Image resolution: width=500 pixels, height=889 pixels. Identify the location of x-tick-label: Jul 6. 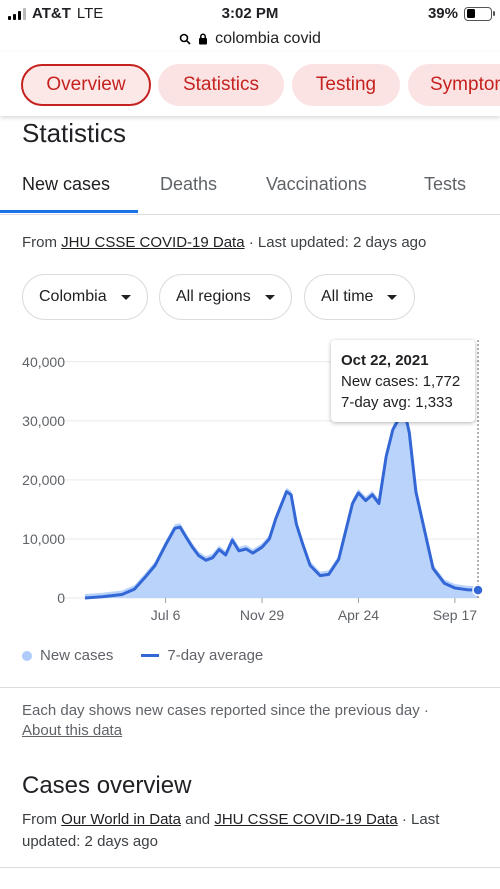
(166, 615).